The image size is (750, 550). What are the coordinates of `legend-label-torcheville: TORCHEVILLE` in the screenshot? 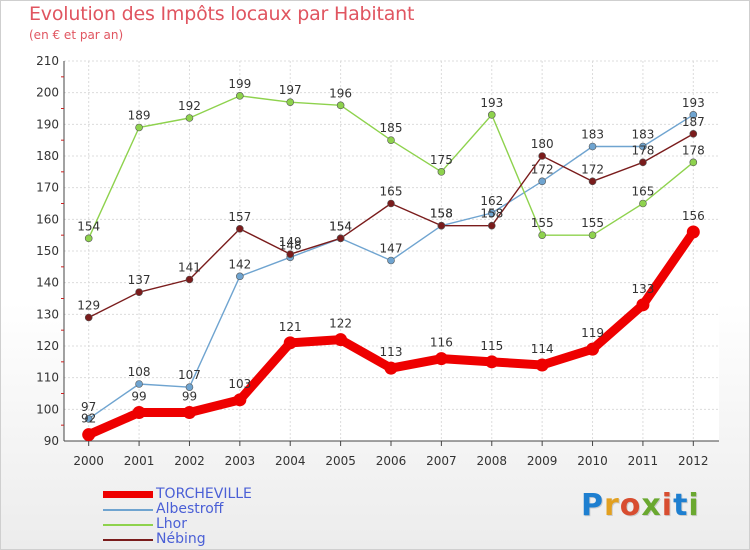 It's located at (204, 494).